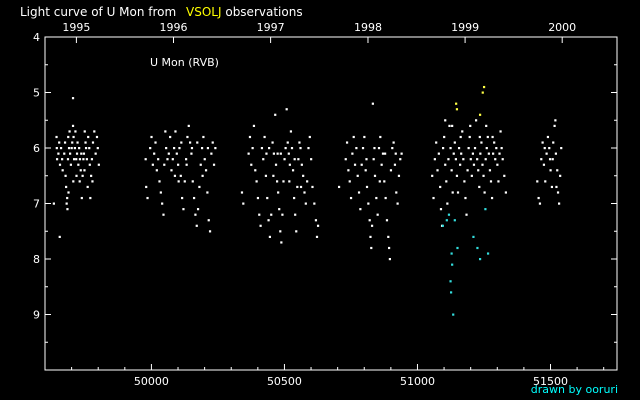 The height and width of the screenshot is (400, 640). I want to click on year-label: 2000, so click(562, 27).